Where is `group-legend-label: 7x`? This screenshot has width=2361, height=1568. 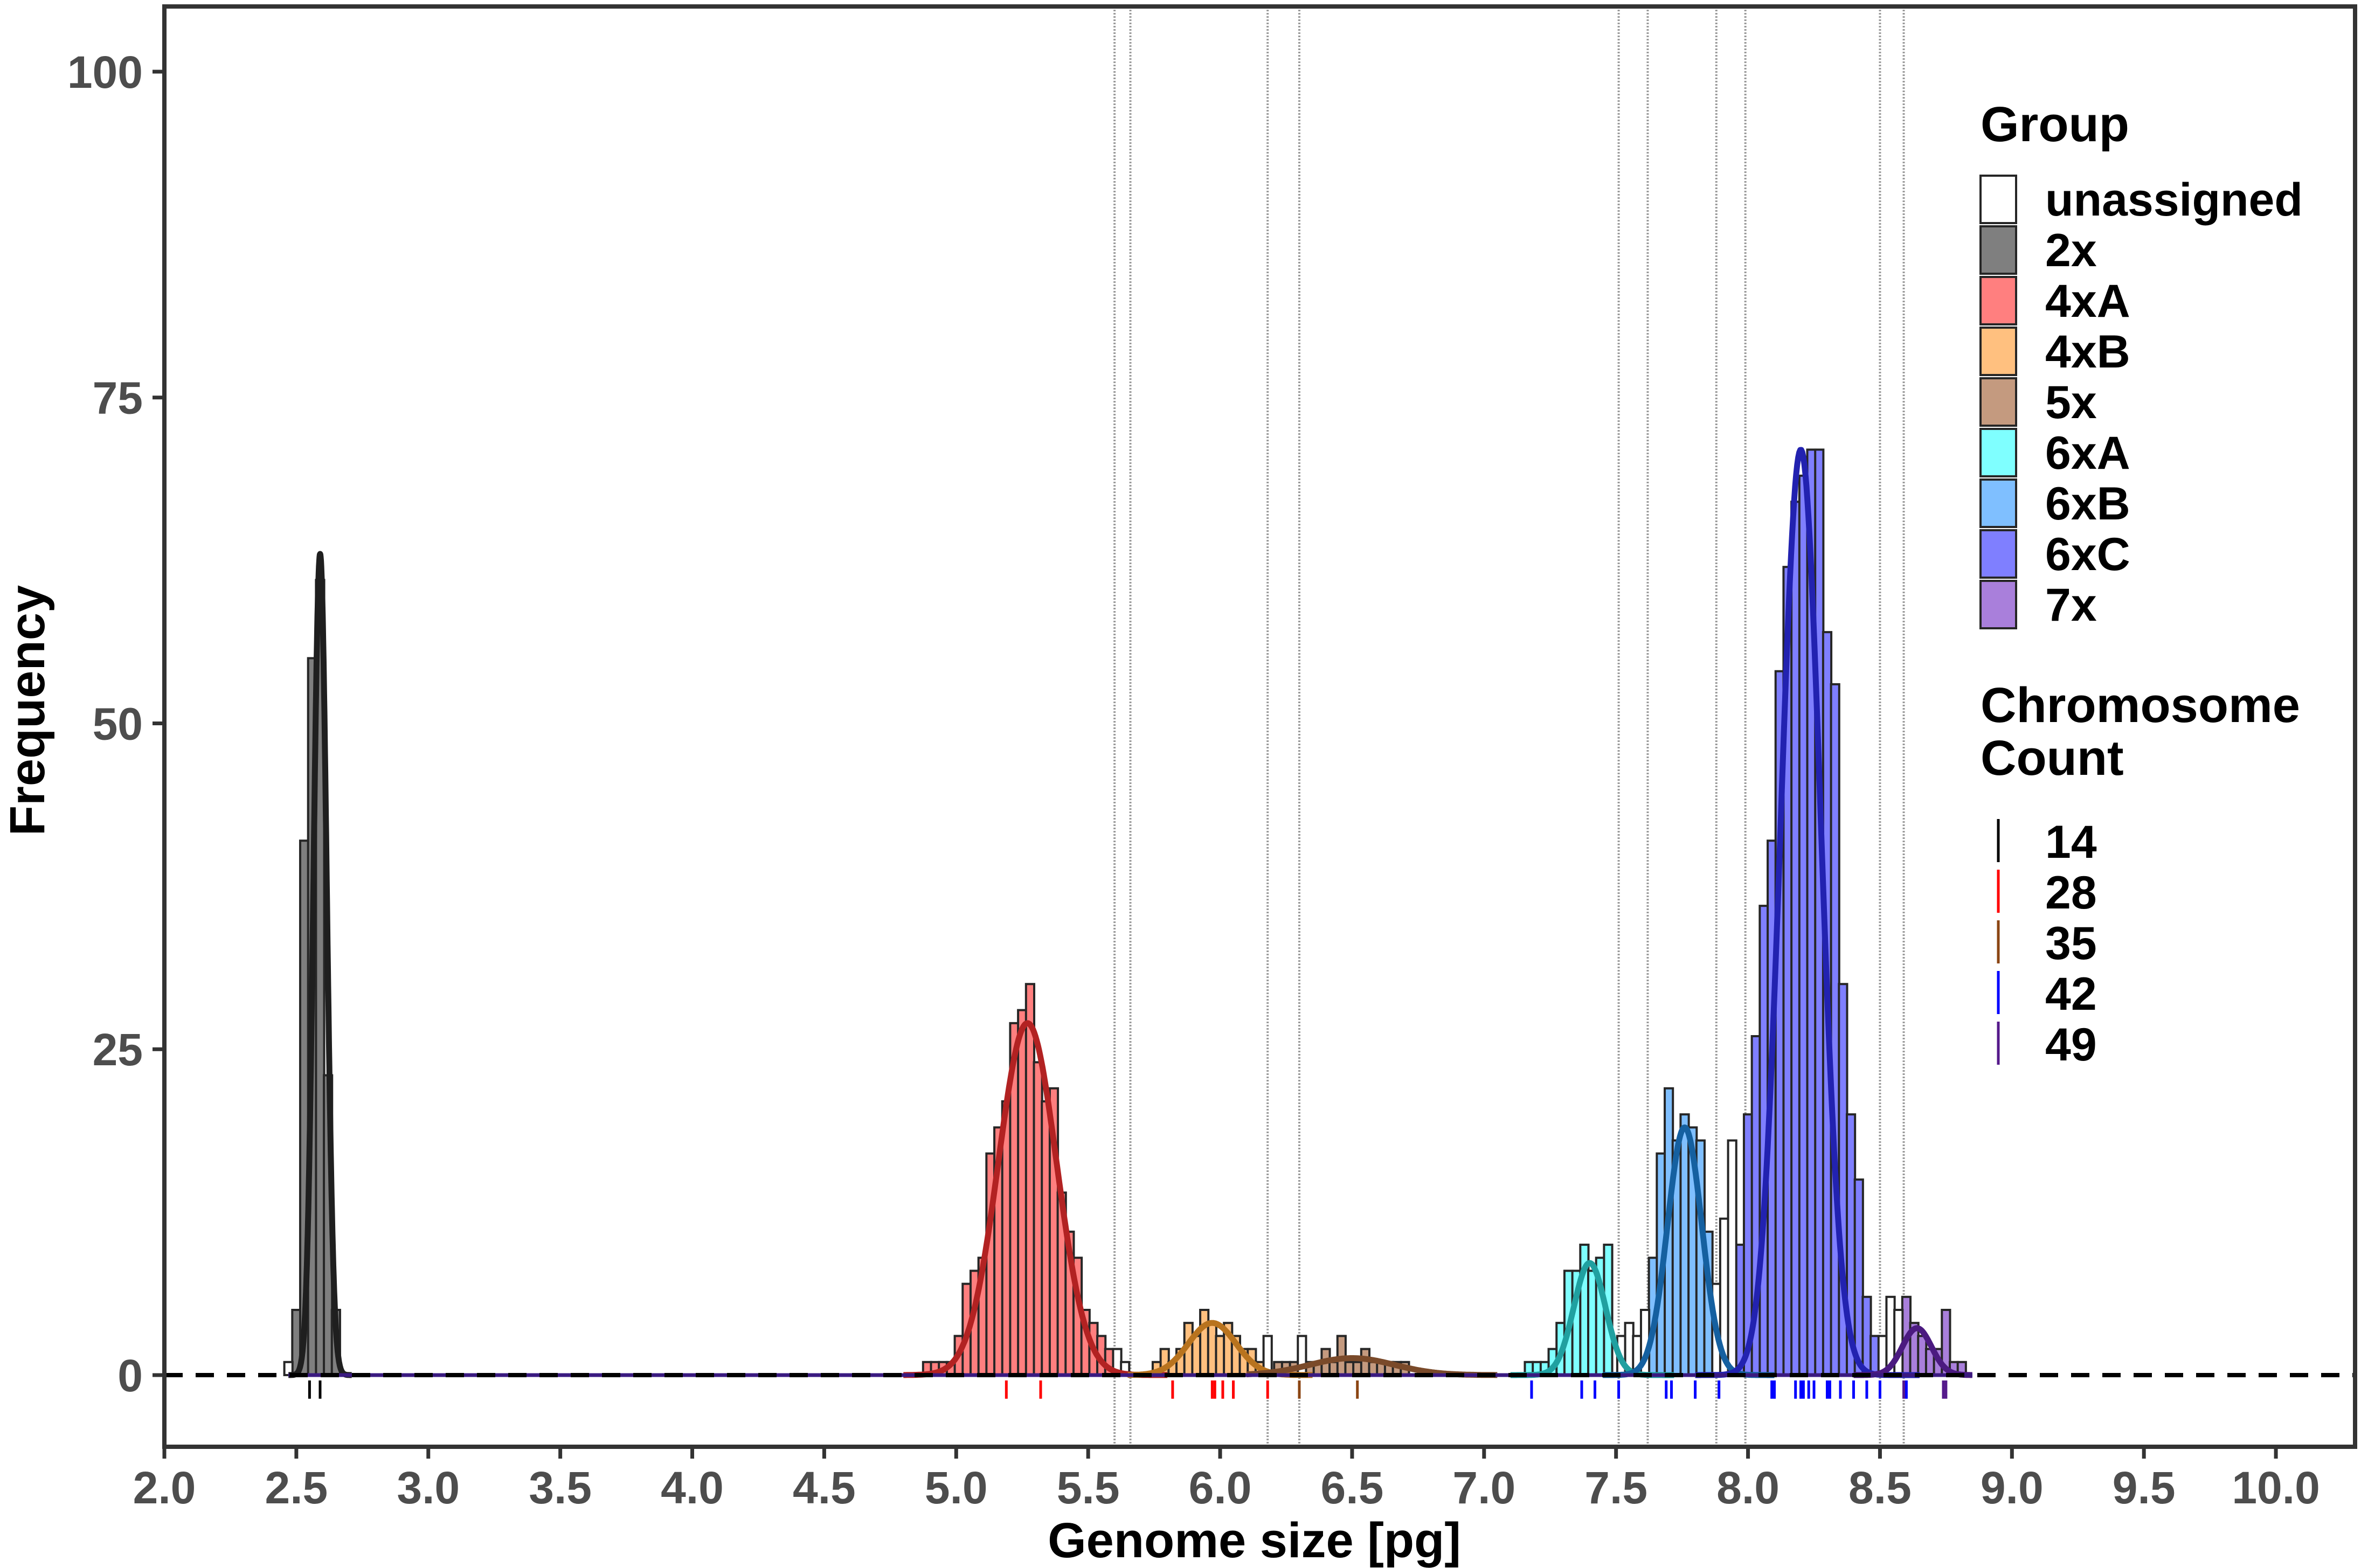 group-legend-label: 7x is located at coordinates (2071, 605).